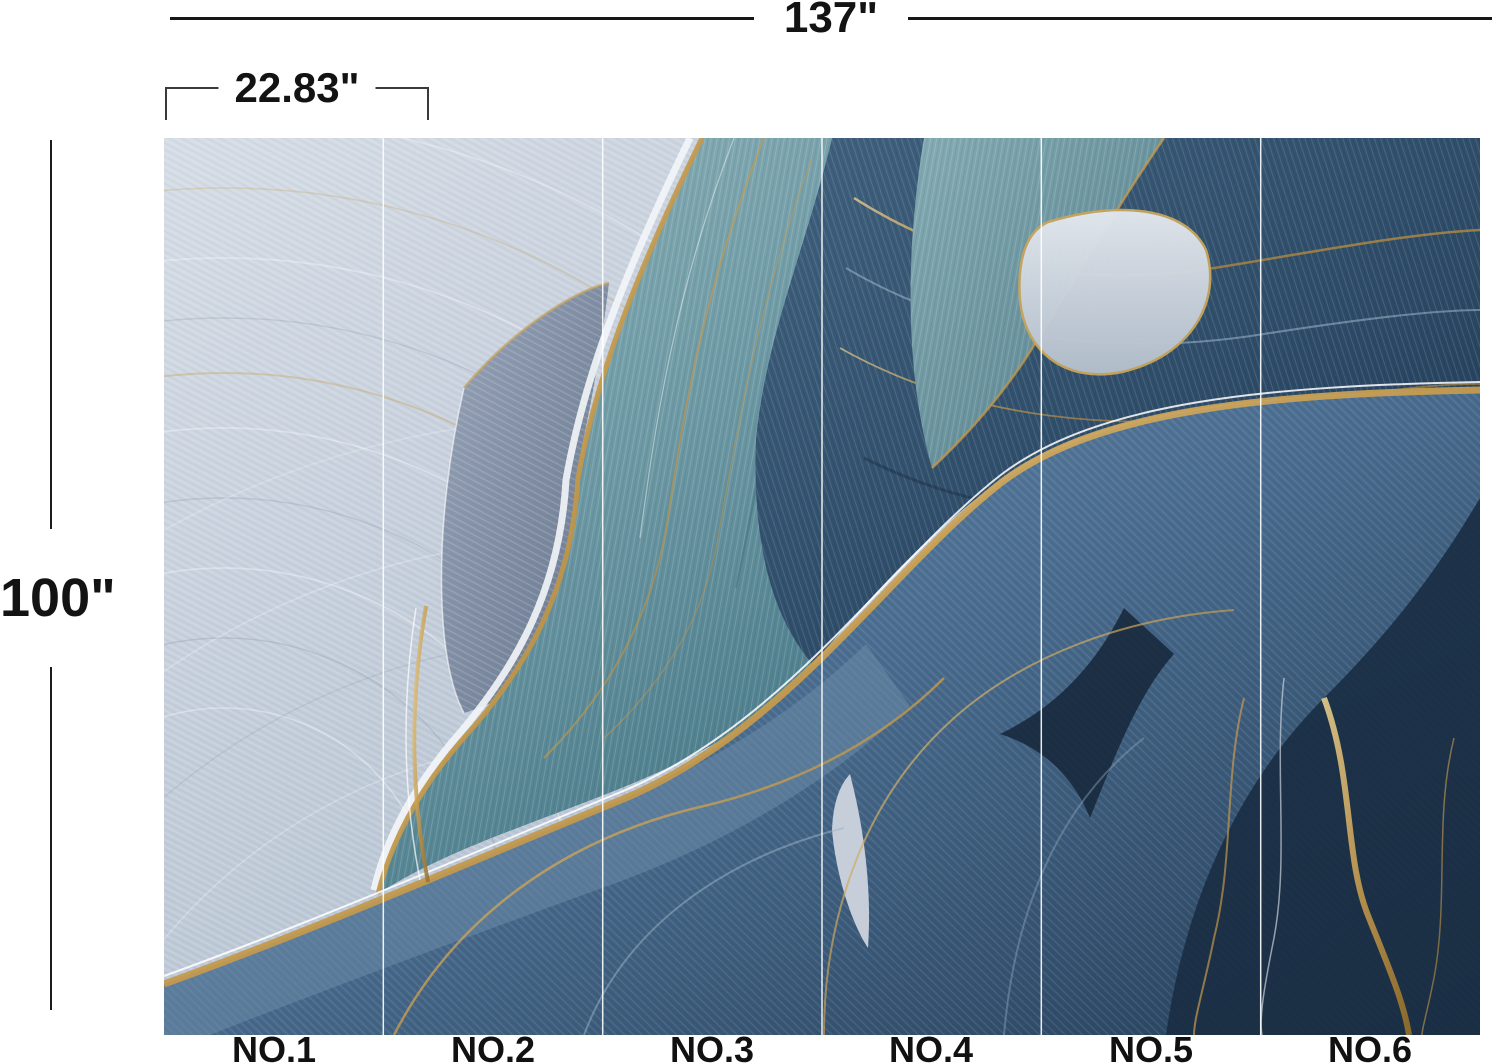  I want to click on panel-label-4: NO.4, so click(931, 1046).